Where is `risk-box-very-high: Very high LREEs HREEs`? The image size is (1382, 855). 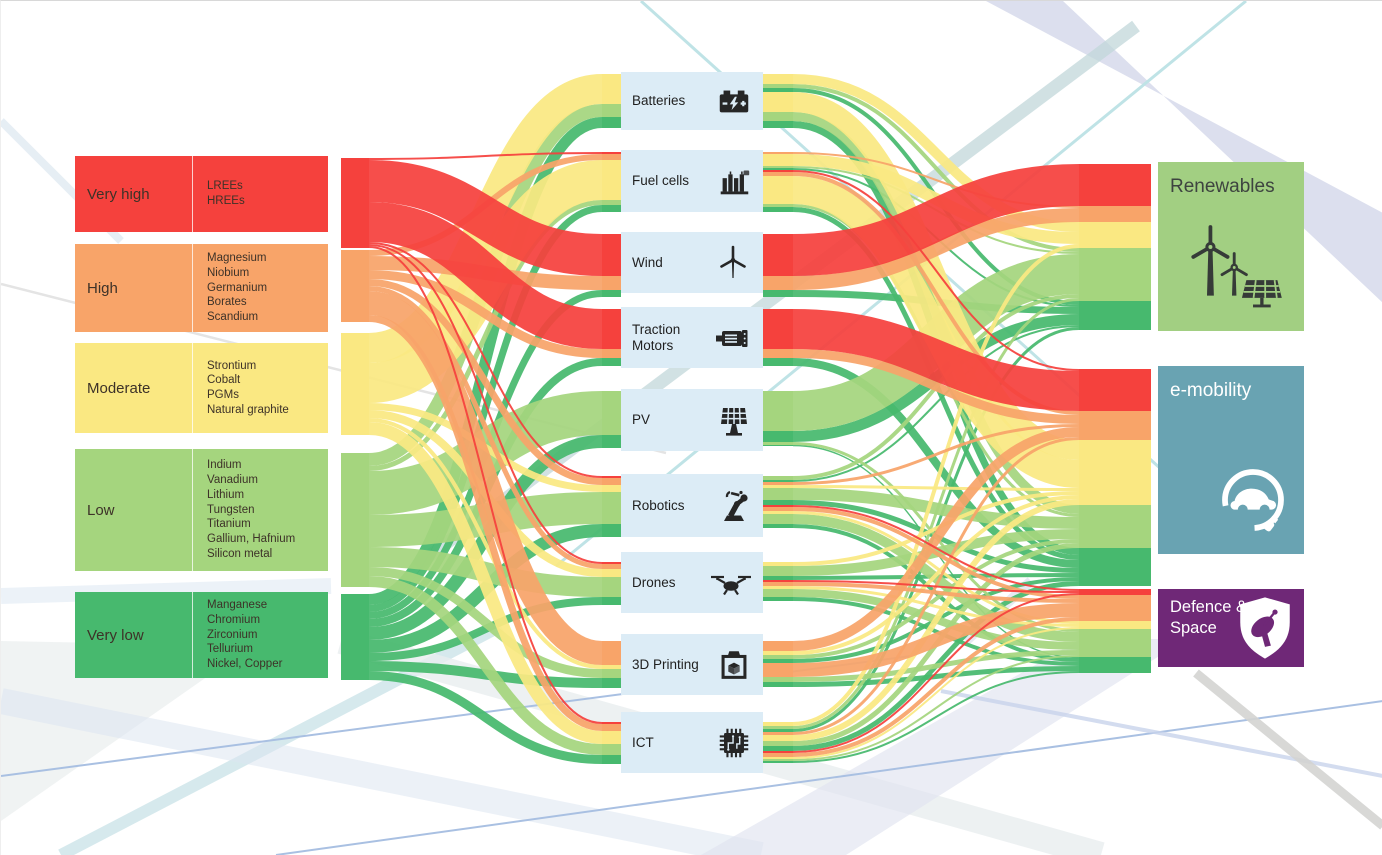 risk-box-very-high: Very high LREEs HREEs is located at coordinates (201, 194).